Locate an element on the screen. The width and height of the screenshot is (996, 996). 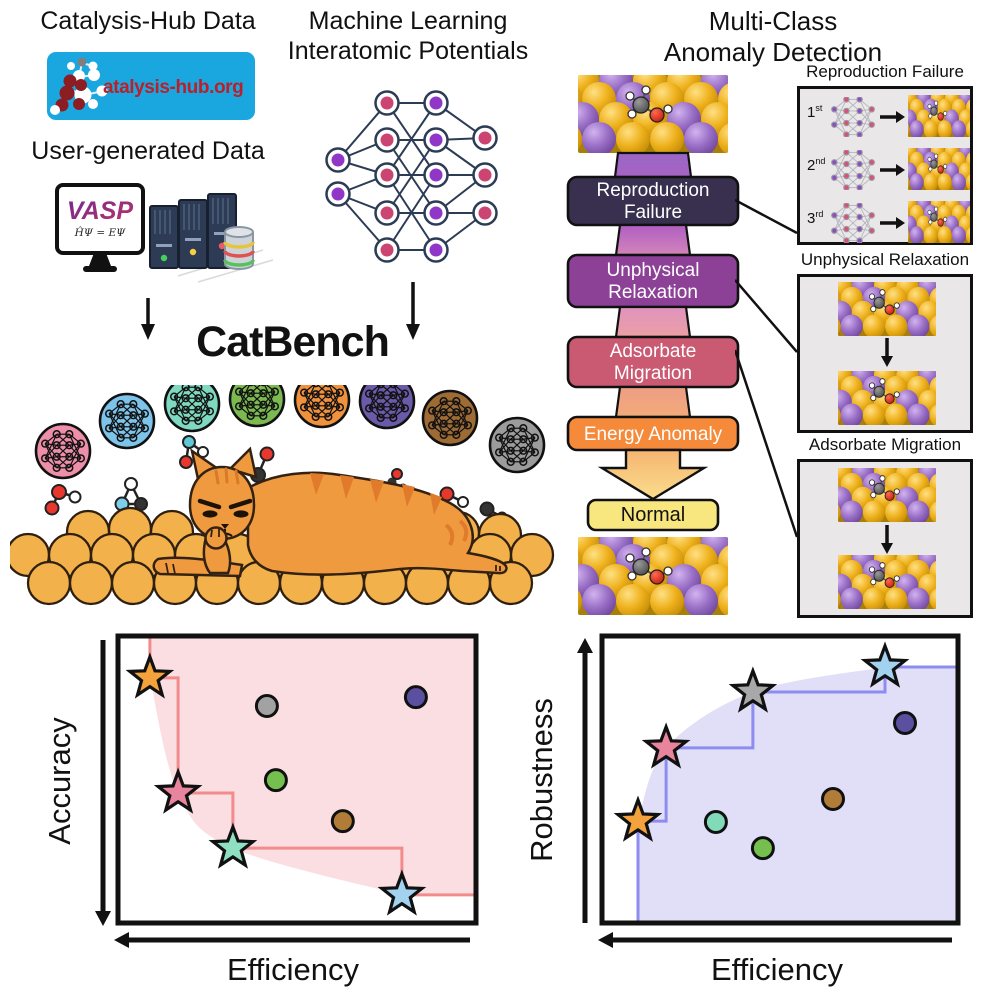
flow-box-normal is located at coordinates (653, 515).